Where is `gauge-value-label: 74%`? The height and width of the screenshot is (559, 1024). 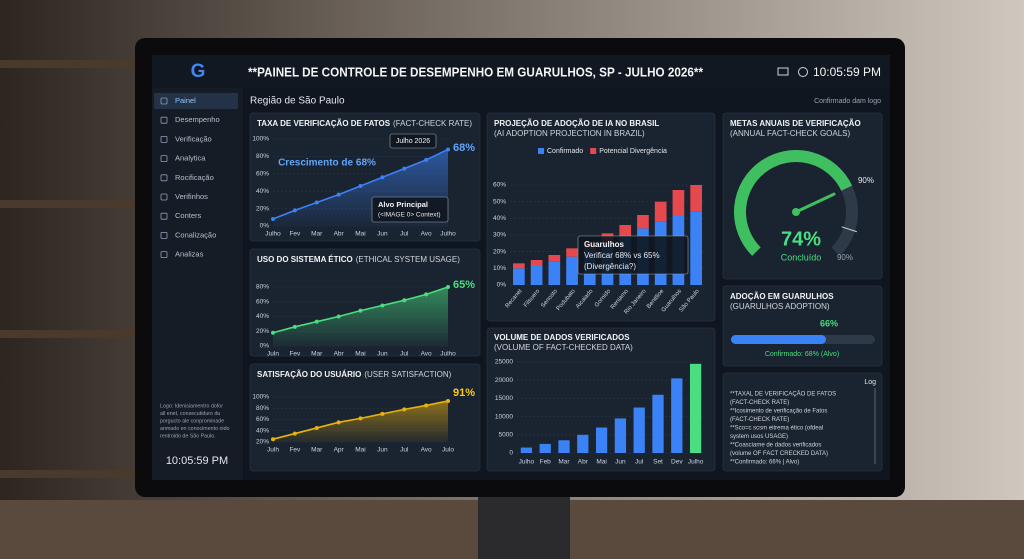 gauge-value-label: 74% is located at coordinates (801, 239).